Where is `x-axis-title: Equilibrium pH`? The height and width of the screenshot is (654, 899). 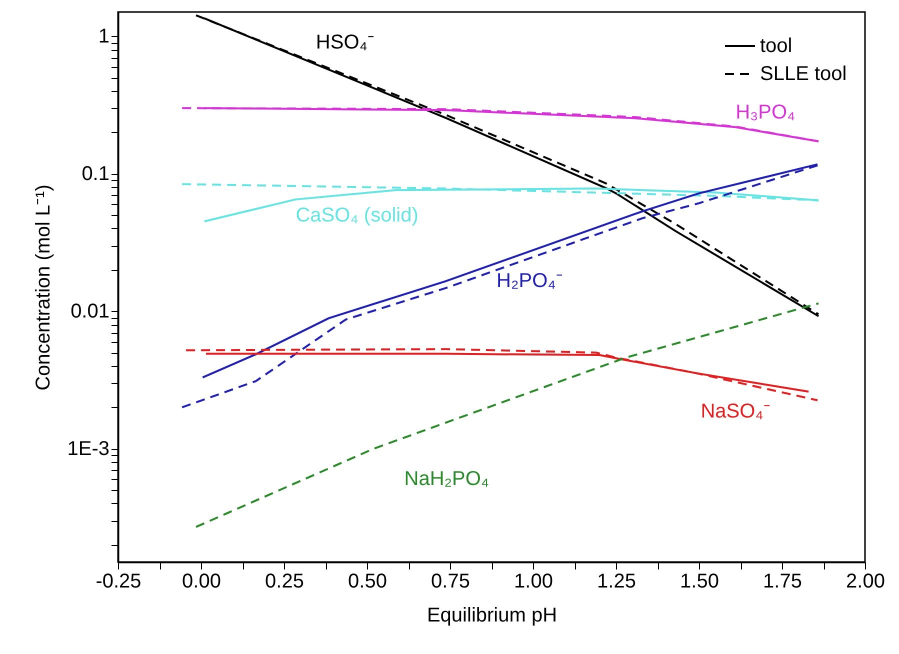
x-axis-title: Equilibrium pH is located at coordinates (492, 615).